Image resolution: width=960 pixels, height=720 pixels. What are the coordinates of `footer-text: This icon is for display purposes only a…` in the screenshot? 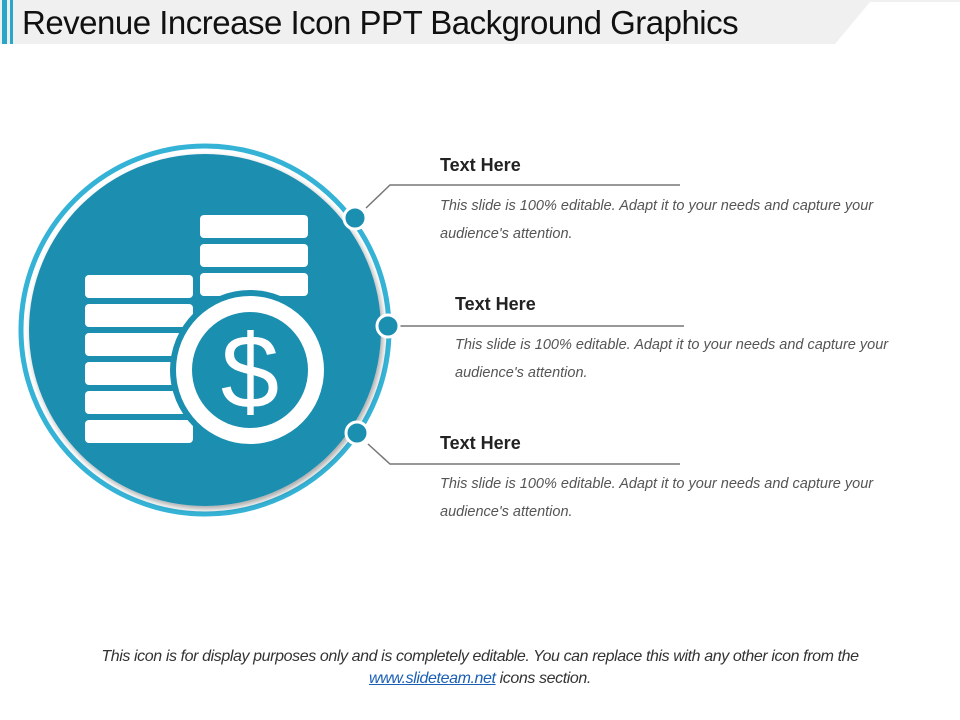 It's located at (480, 656).